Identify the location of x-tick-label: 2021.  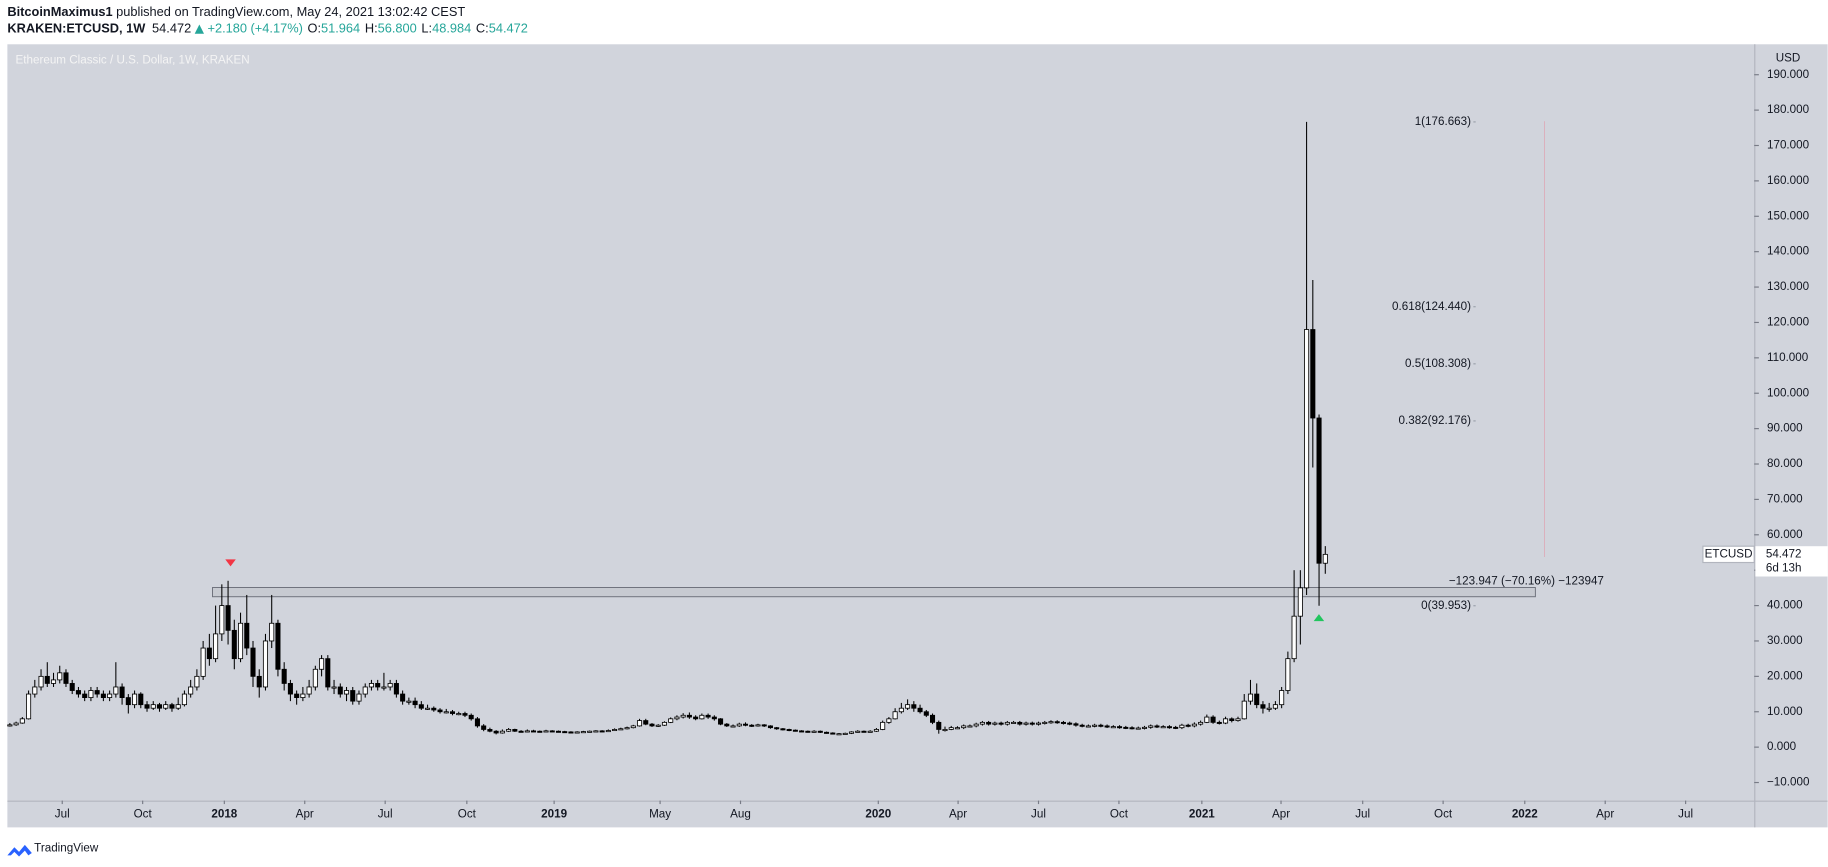
(1202, 814).